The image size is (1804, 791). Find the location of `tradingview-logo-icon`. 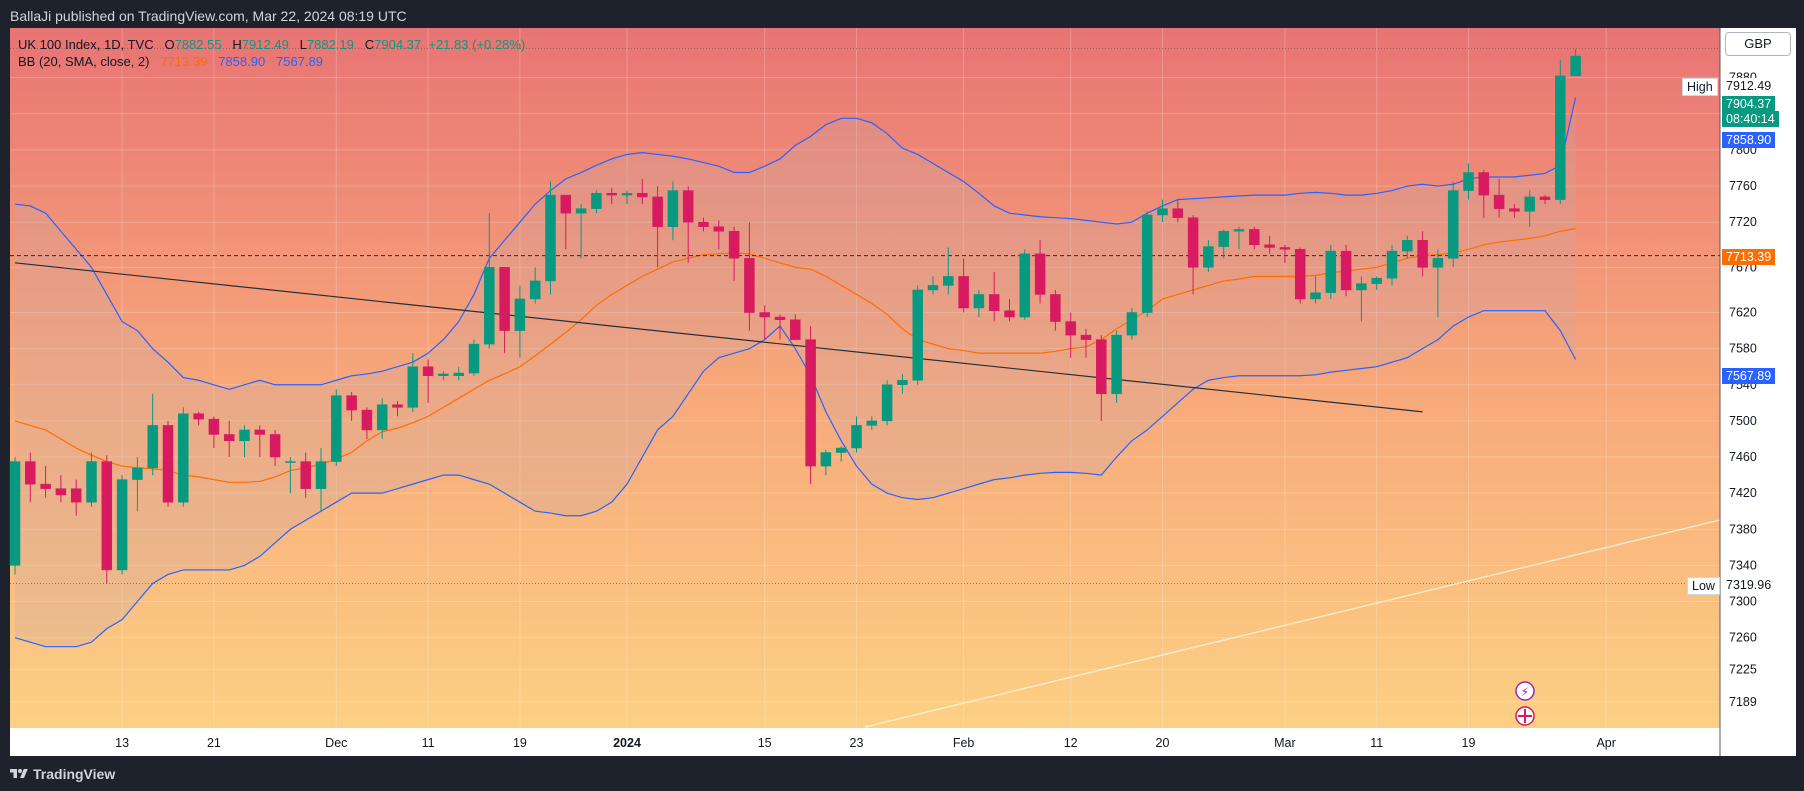

tradingview-logo-icon is located at coordinates (19, 773).